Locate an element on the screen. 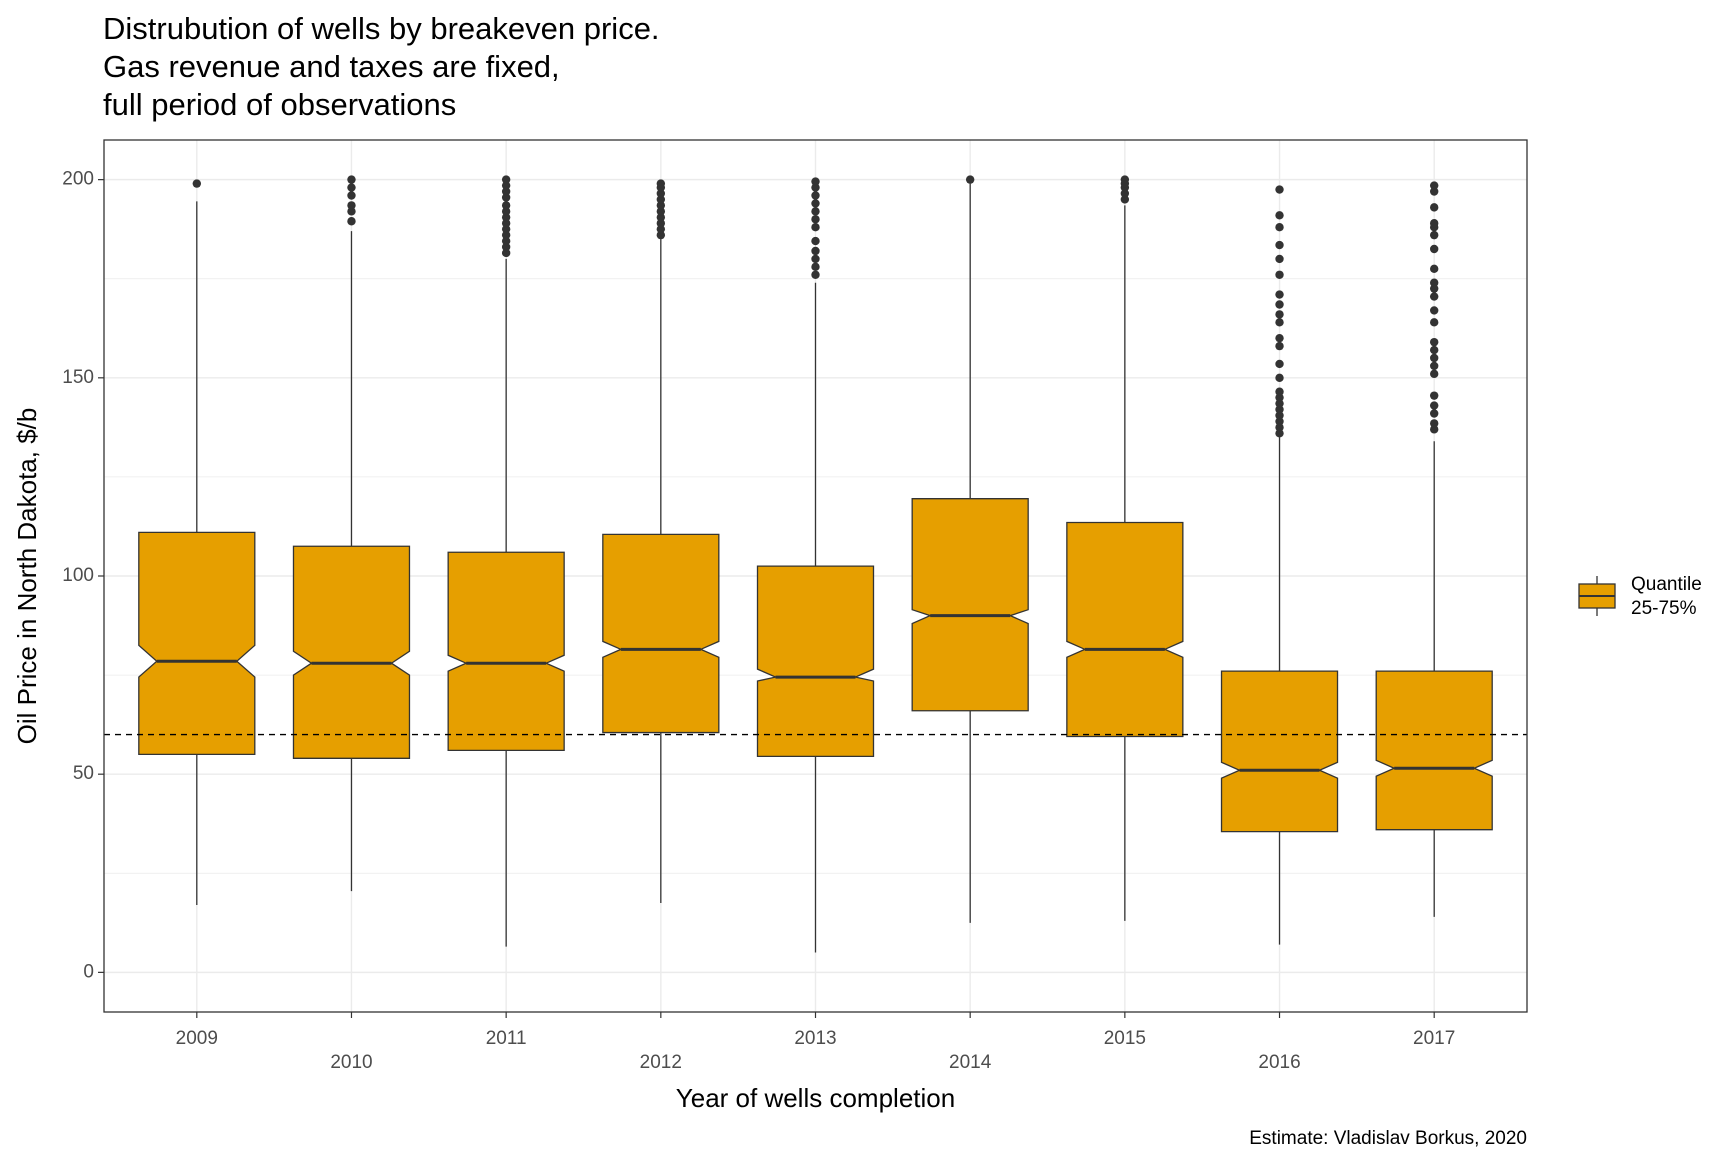 This screenshot has height=1152, width=1728. x-tick-label: 2010 is located at coordinates (351, 1062).